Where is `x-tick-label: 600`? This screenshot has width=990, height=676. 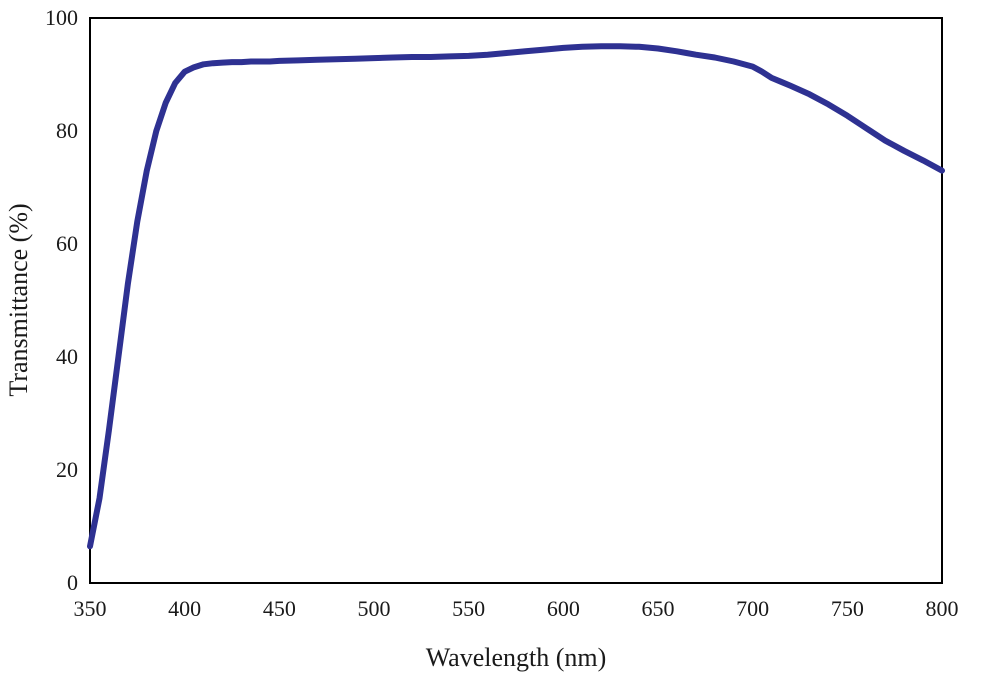
x-tick-label: 600 is located at coordinates (563, 608).